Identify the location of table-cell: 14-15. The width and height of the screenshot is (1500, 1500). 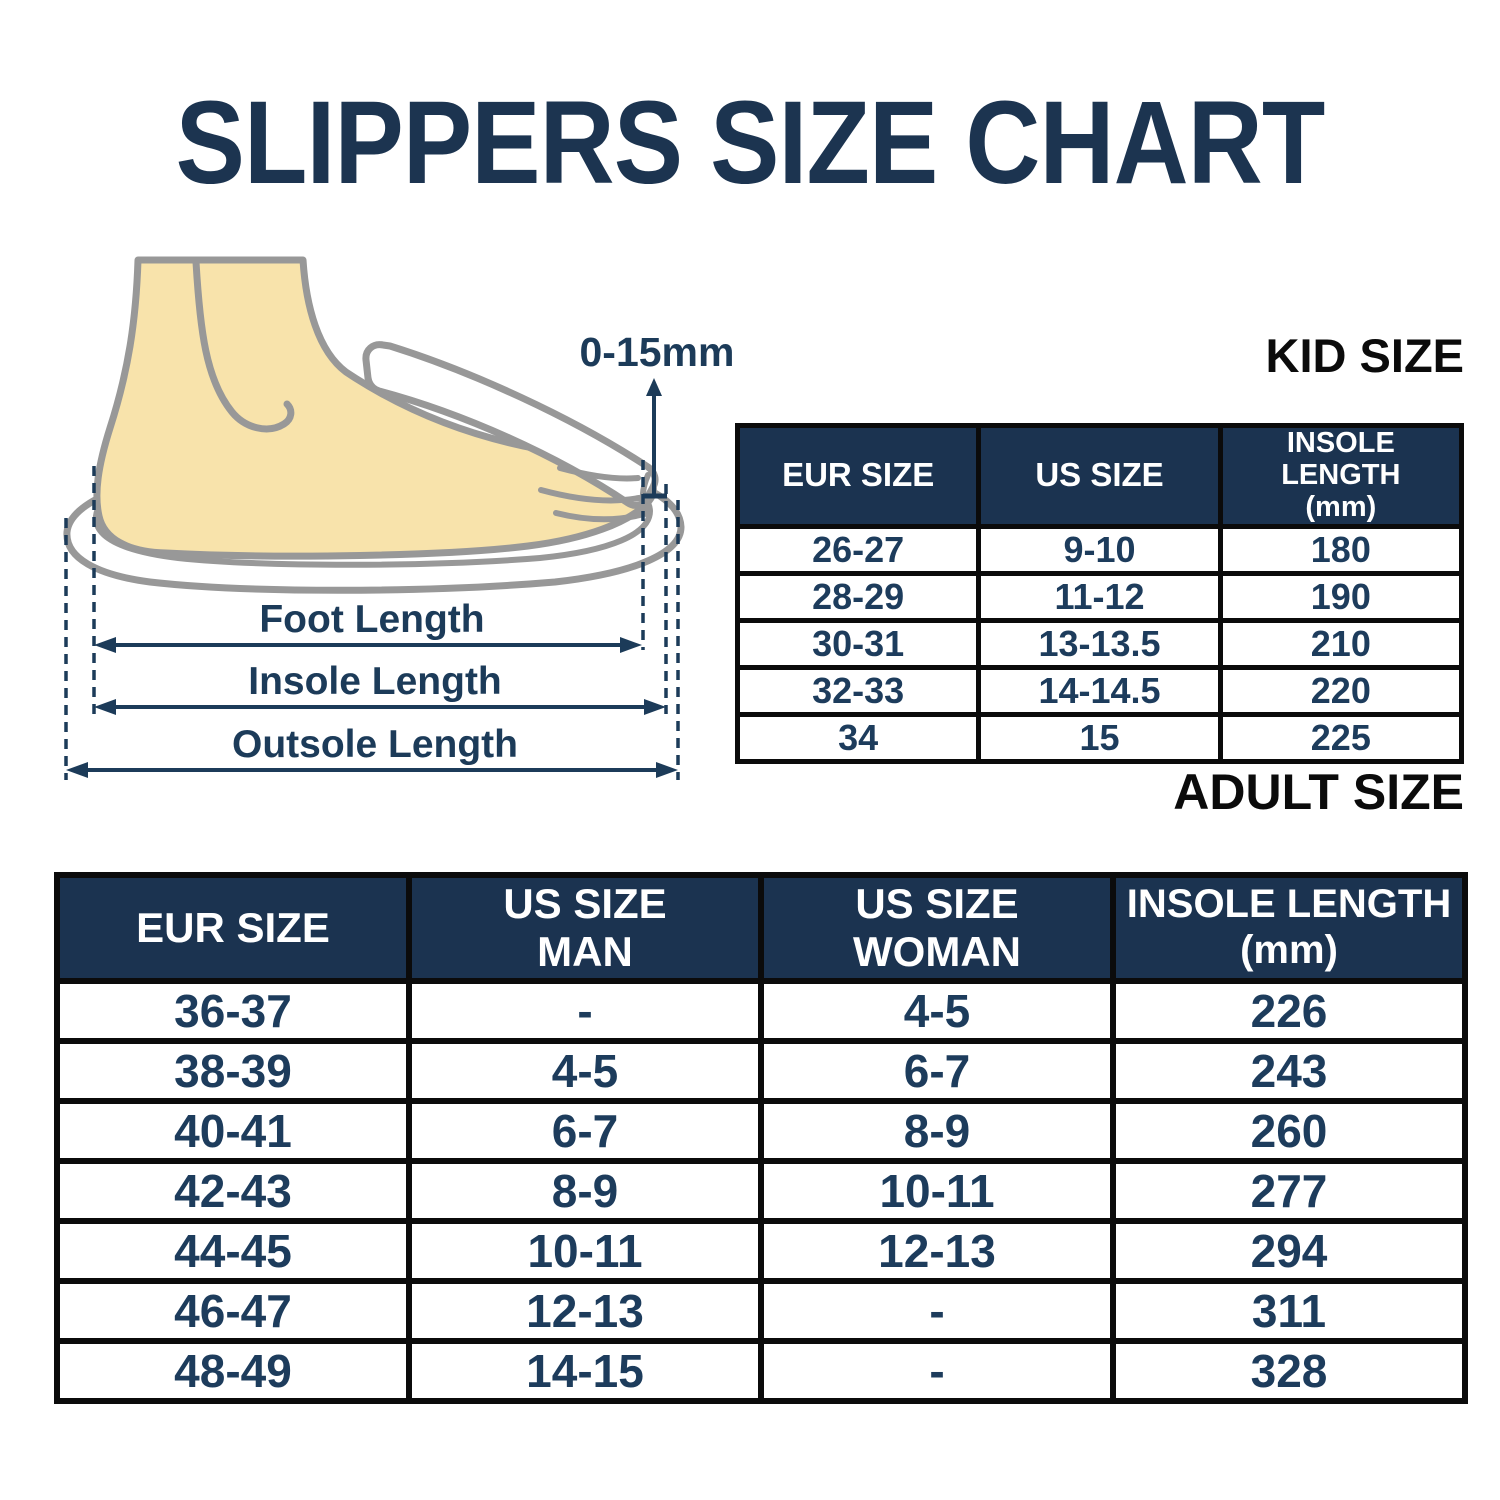
(585, 1371).